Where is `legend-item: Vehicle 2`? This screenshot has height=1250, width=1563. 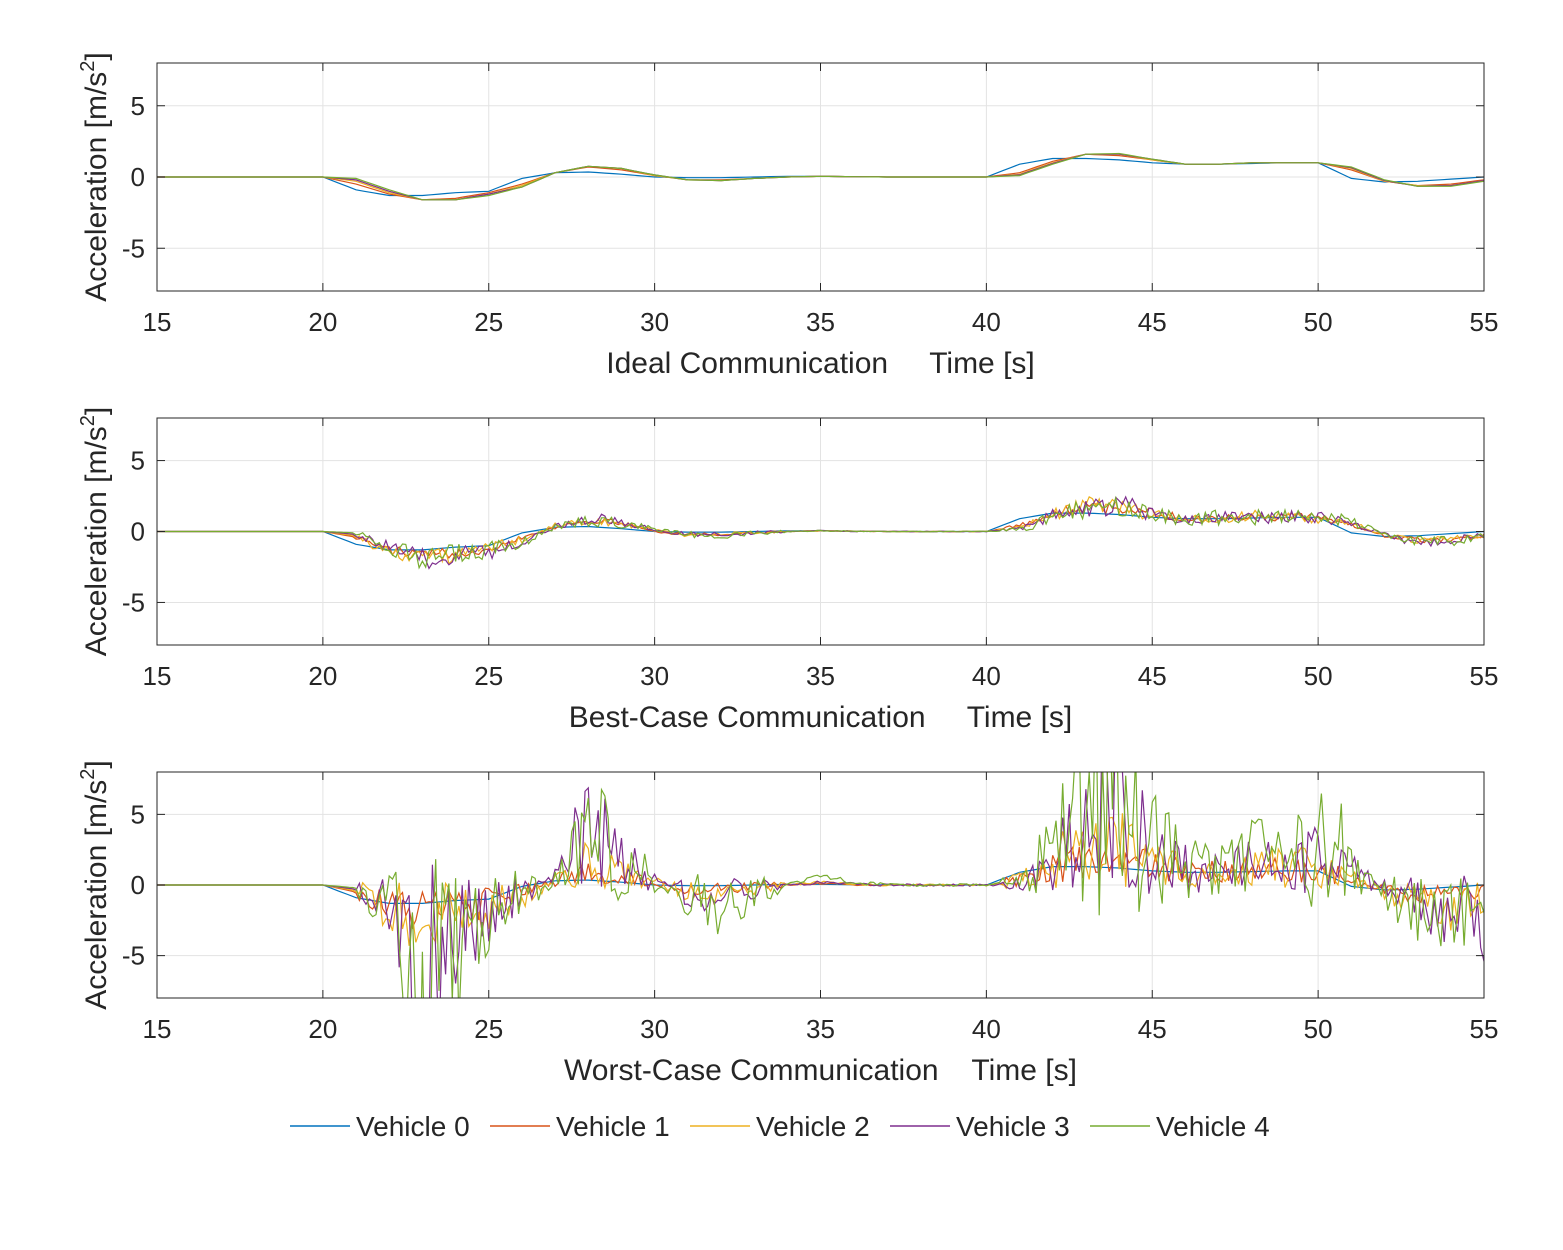 legend-item: Vehicle 2 is located at coordinates (780, 1126).